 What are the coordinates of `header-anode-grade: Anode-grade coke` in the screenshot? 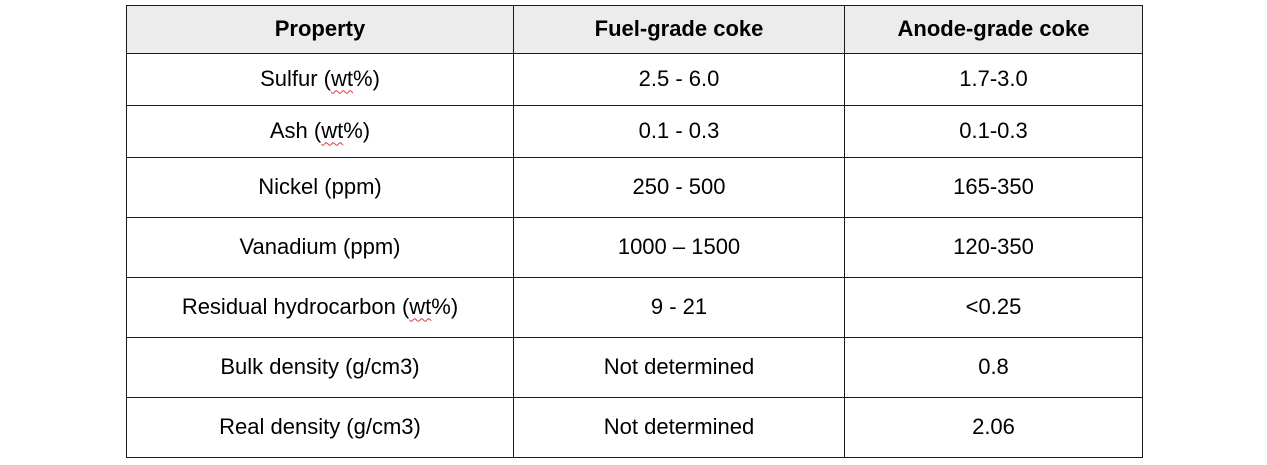 It's located at (993, 29).